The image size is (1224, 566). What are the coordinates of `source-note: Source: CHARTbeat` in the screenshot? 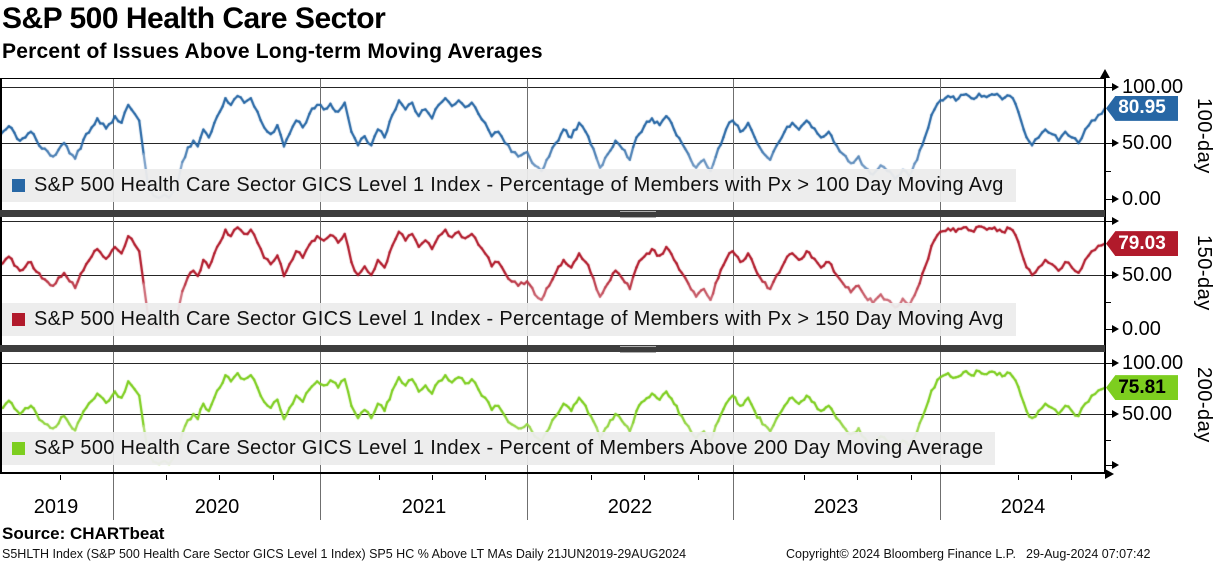 It's located at (83, 533).